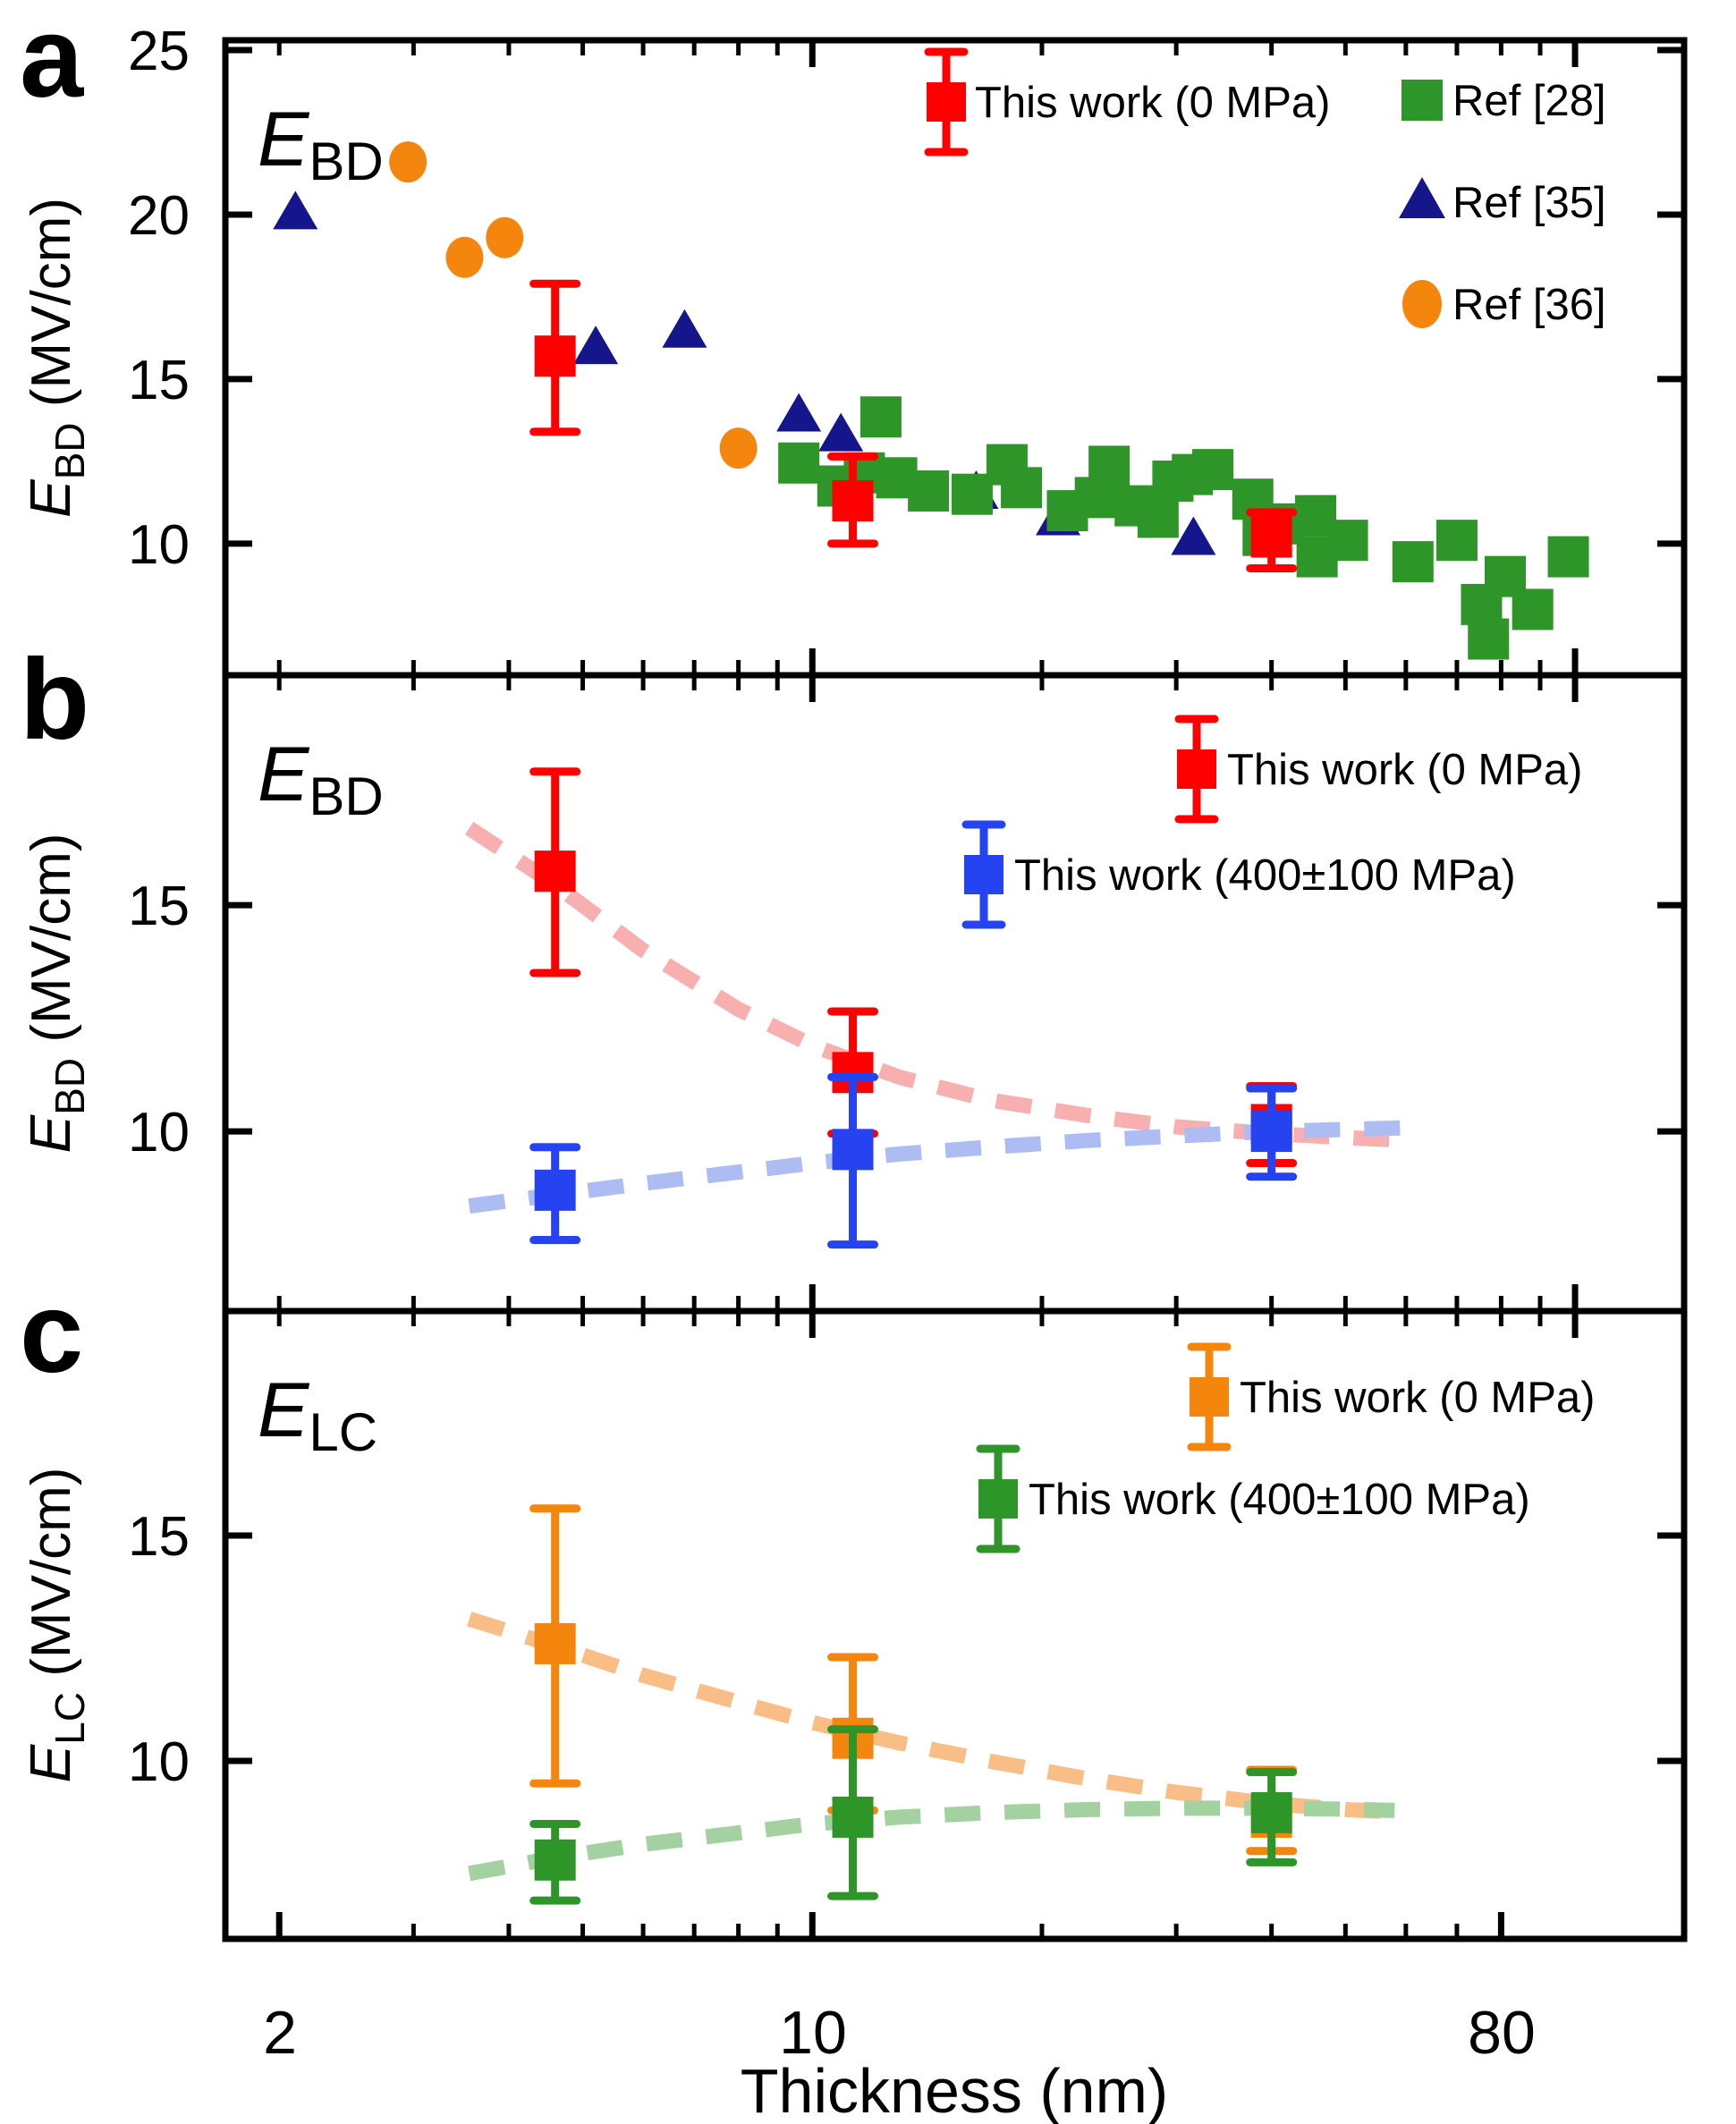  What do you see at coordinates (1422, 304) in the screenshot?
I see `legend-marker-circle` at bounding box center [1422, 304].